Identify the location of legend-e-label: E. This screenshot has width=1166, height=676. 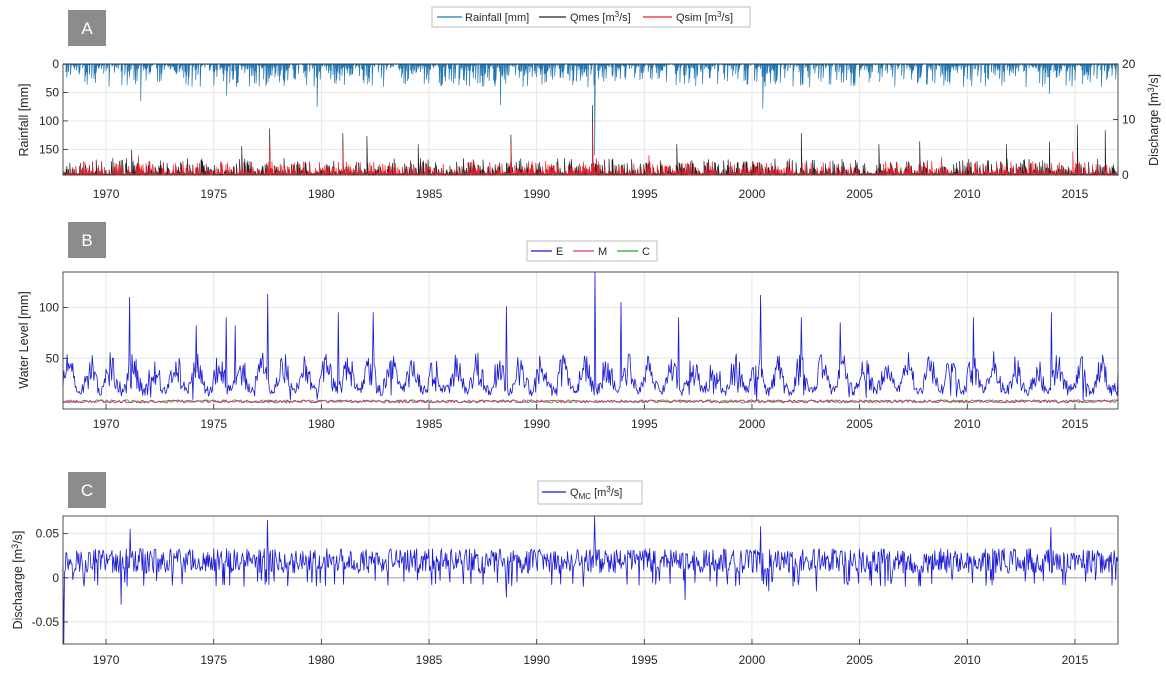
(559, 252).